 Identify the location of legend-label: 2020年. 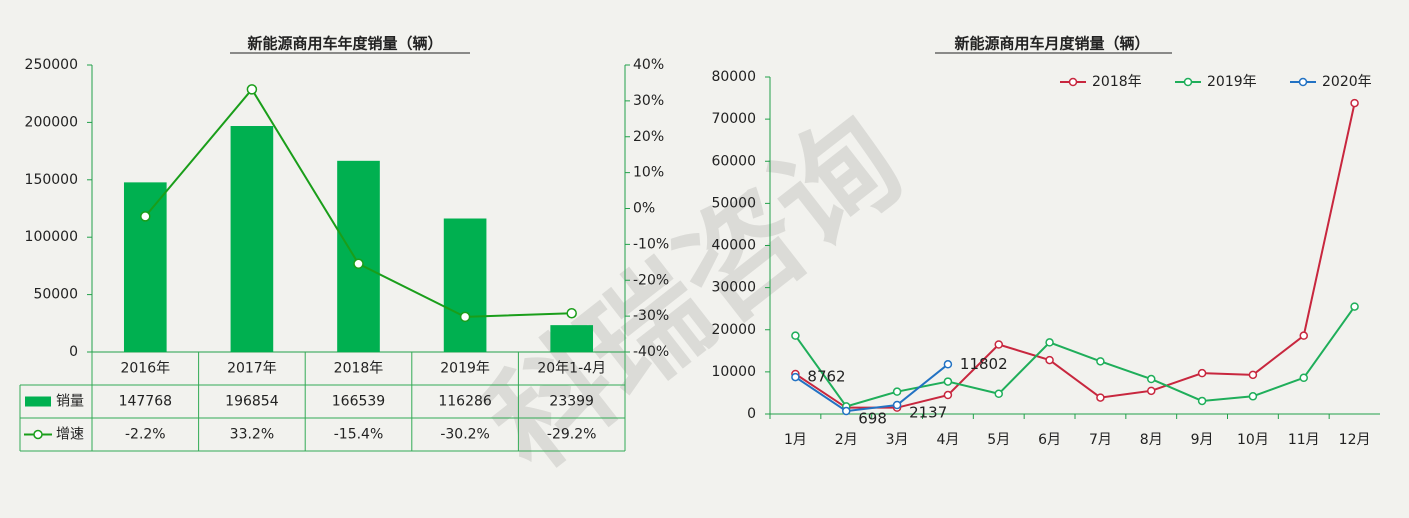
(1347, 82).